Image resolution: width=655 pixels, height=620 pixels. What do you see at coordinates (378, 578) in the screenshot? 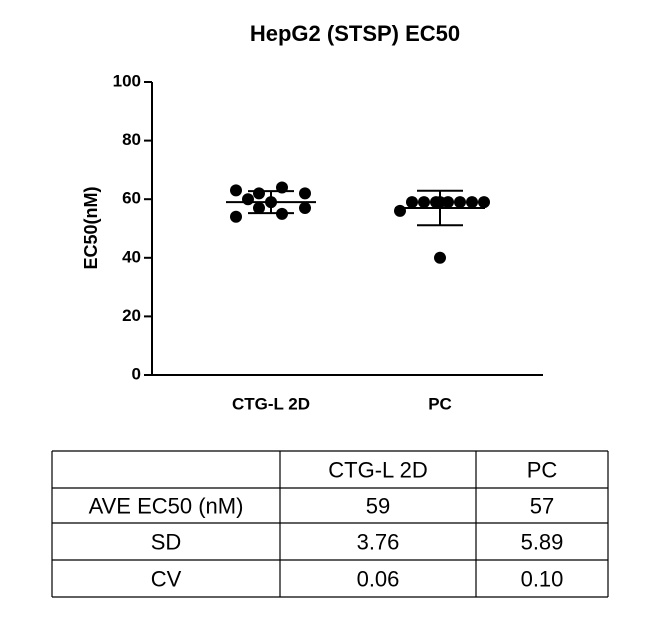
I see `table-cell: 0.06` at bounding box center [378, 578].